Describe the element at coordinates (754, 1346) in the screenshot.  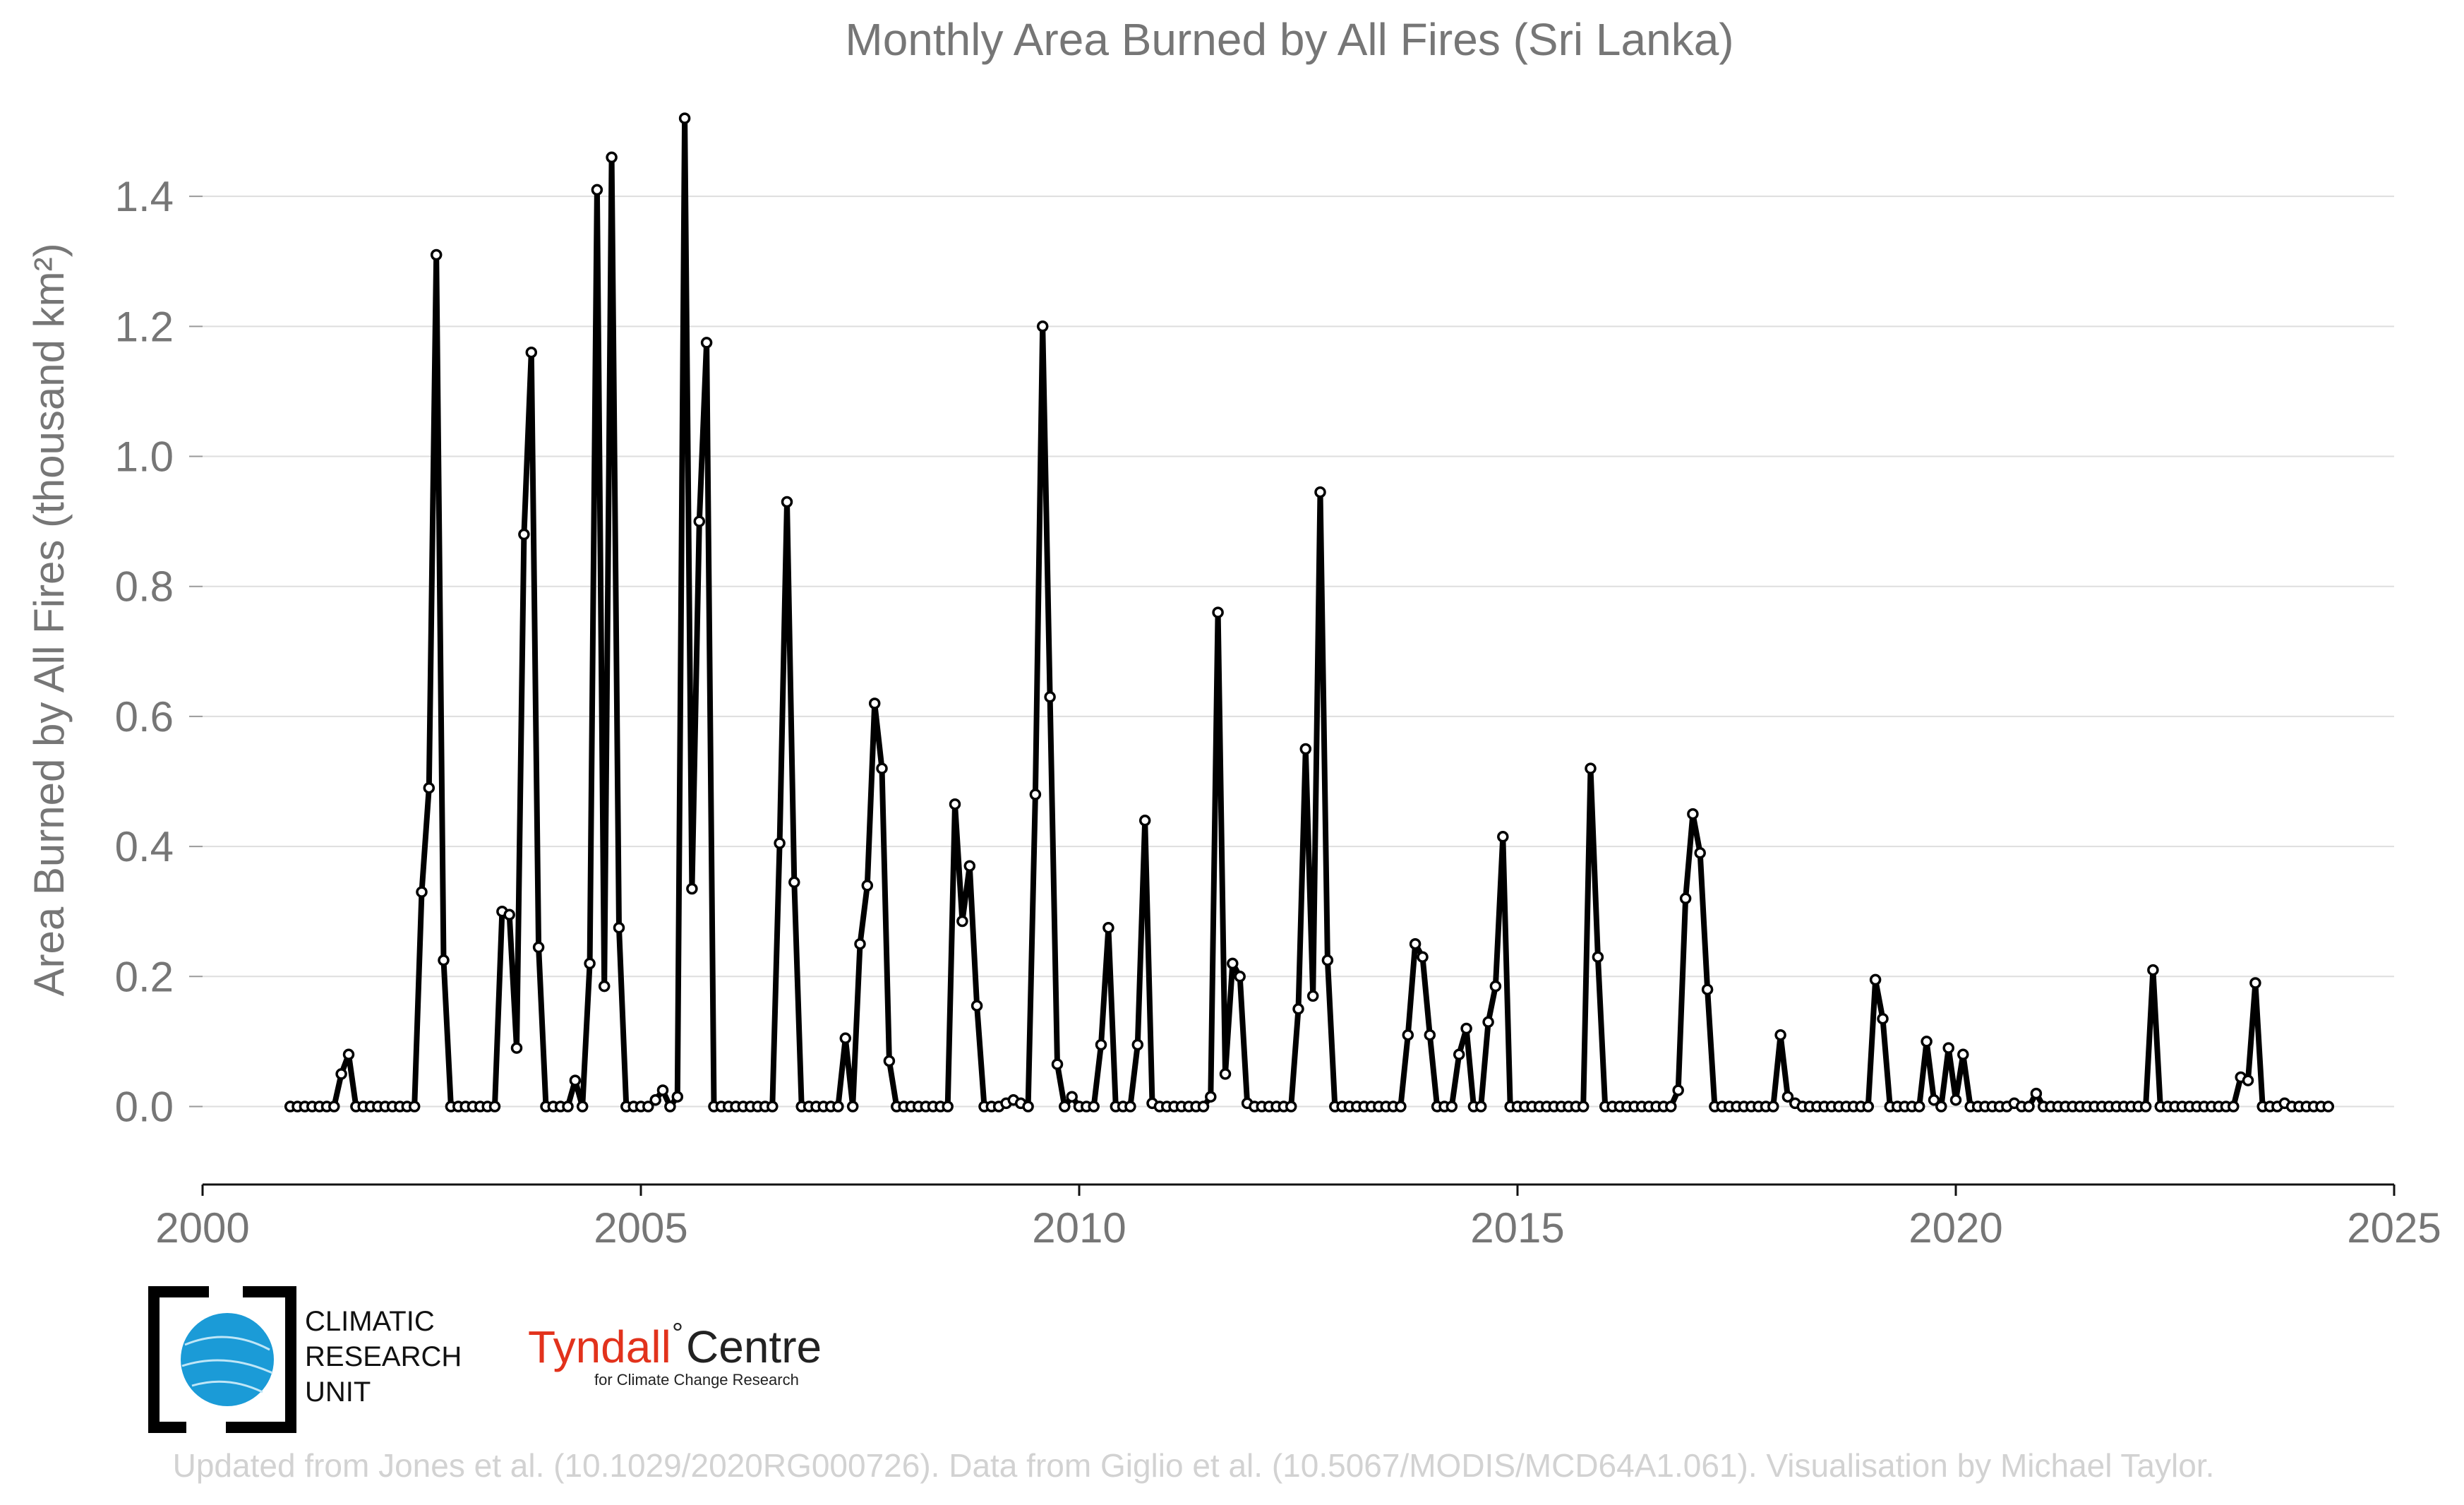
I see `tyndall-name-black: Centre` at that location.